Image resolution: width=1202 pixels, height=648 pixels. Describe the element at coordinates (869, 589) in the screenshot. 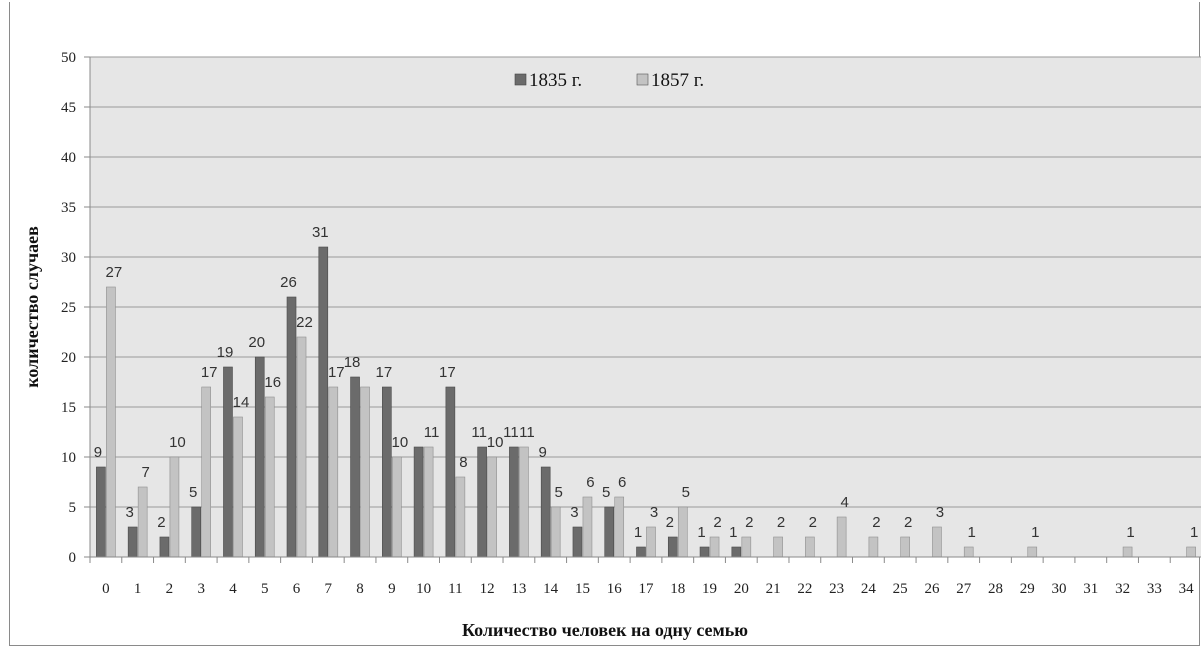

I see `x-tick-label: 24` at that location.